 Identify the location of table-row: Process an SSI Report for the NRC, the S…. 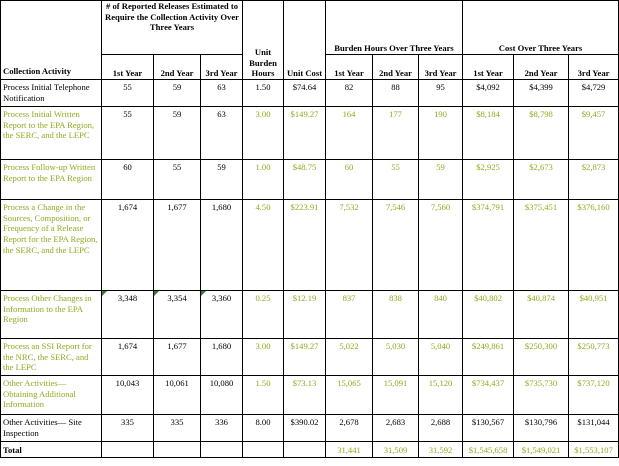
(309, 357).